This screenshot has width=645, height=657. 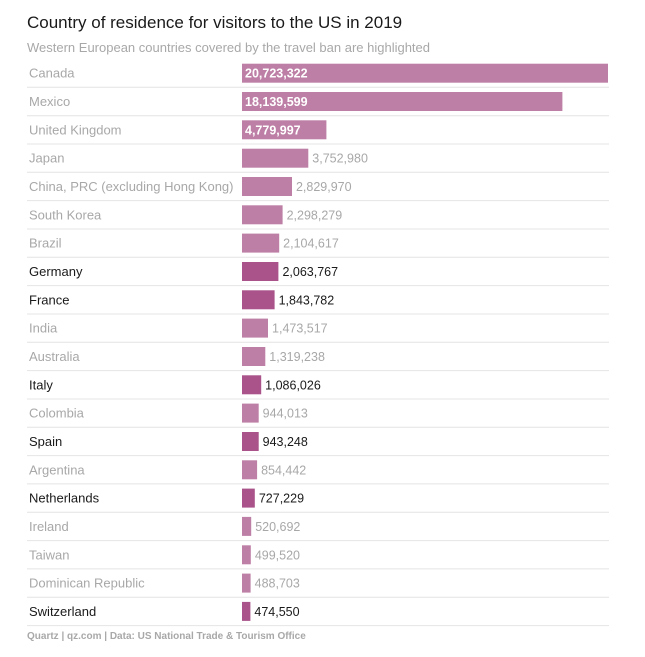 I want to click on value-label: 1,473,517, so click(x=300, y=329).